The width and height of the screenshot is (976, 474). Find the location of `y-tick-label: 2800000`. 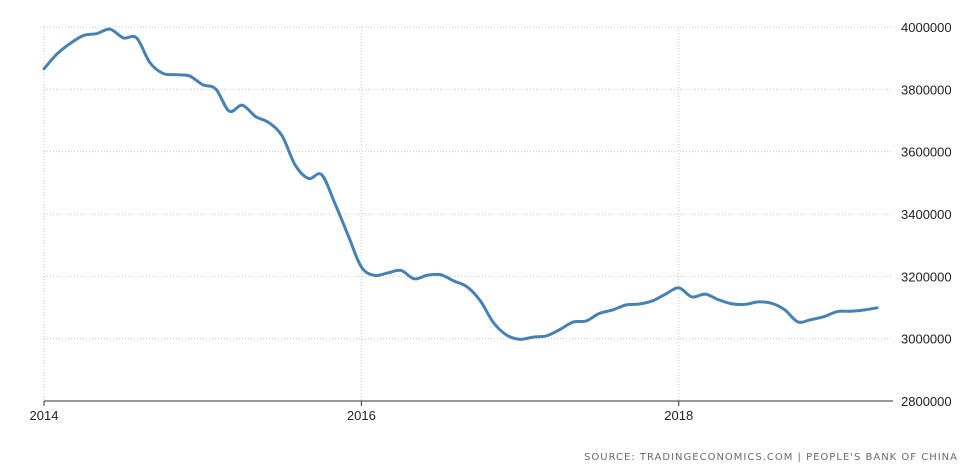

y-tick-label: 2800000 is located at coordinates (926, 401).